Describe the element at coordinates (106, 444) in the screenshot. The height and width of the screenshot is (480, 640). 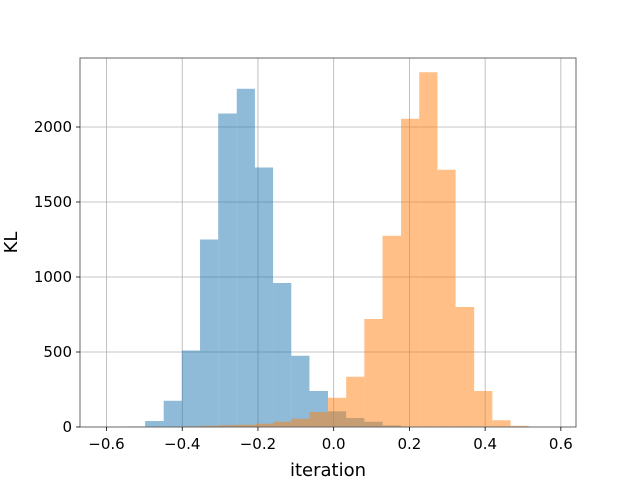
I see `x-tick-label: −0.6` at that location.